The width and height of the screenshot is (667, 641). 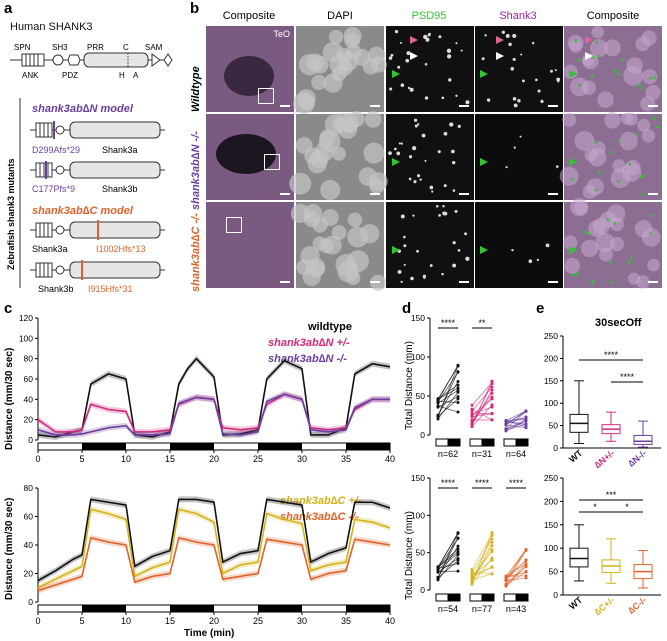 What do you see at coordinates (37, 621) in the screenshot?
I see `x-tick-label-bottom: 0` at bounding box center [37, 621].